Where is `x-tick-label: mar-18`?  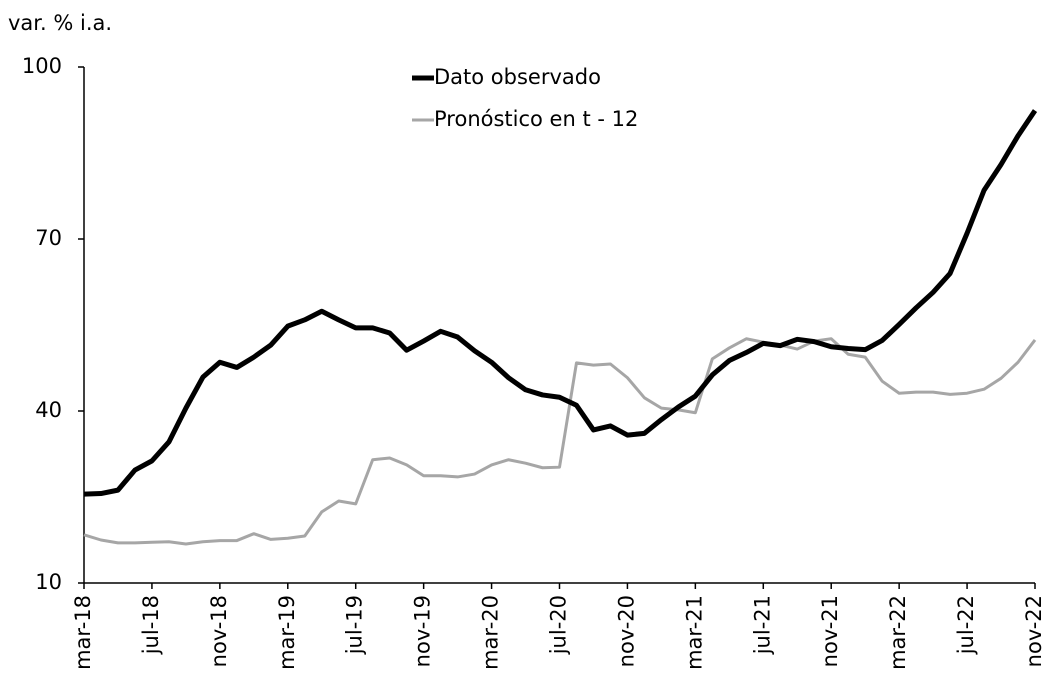 x-tick-label: mar-18 is located at coordinates (83, 632).